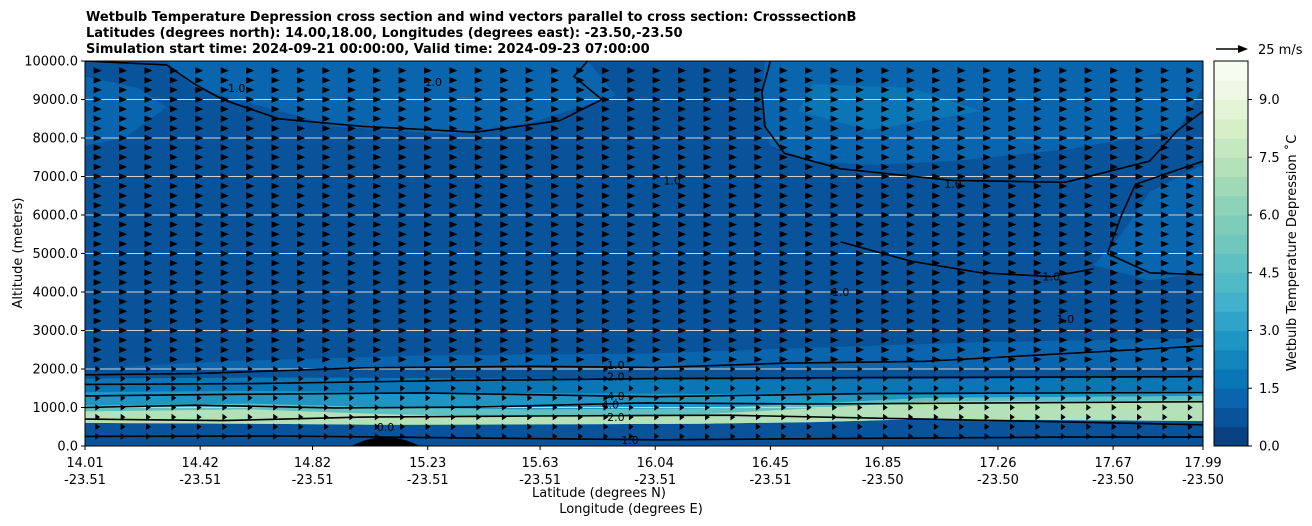 This screenshot has height=526, width=1312. What do you see at coordinates (1269, 331) in the screenshot?
I see `colorbar-tick-label: 3.0` at bounding box center [1269, 331].